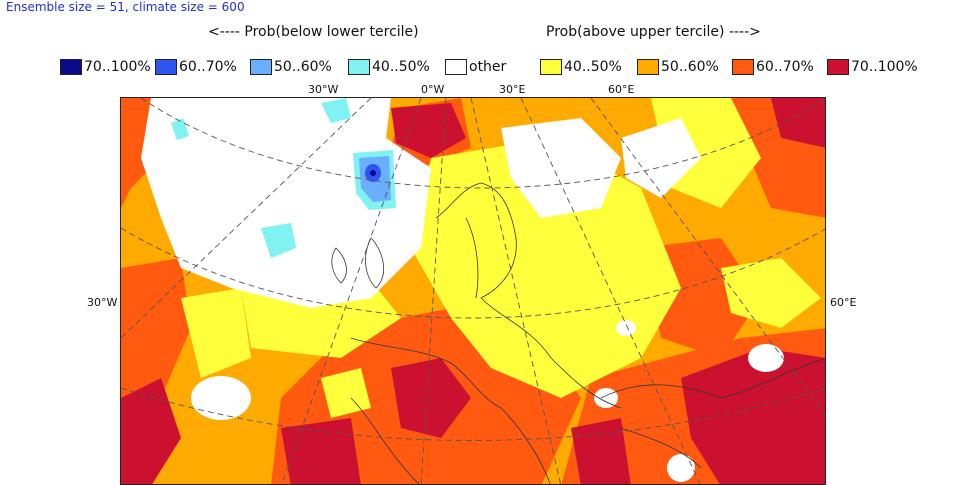 The height and width of the screenshot is (485, 974). I want to click on legend-item-below-40-50: 40..50%, so click(389, 67).